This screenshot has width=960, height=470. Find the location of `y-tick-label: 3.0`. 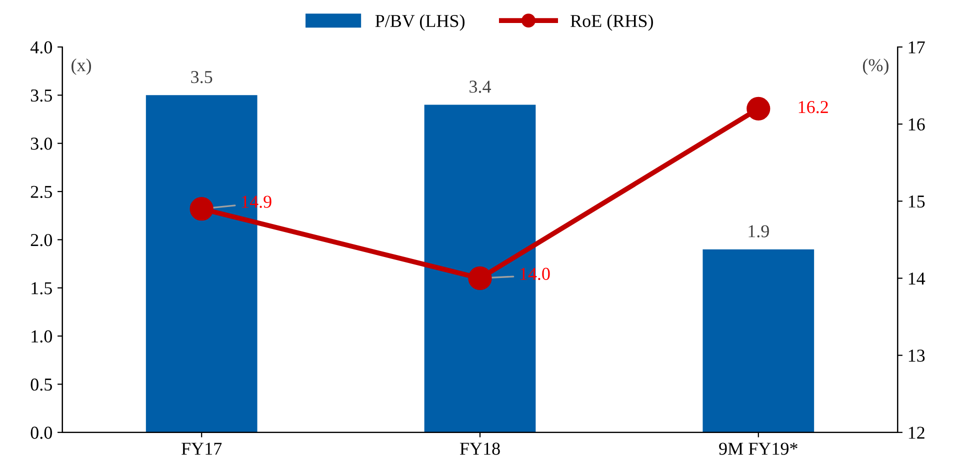

y-tick-label: 3.0 is located at coordinates (41, 144).